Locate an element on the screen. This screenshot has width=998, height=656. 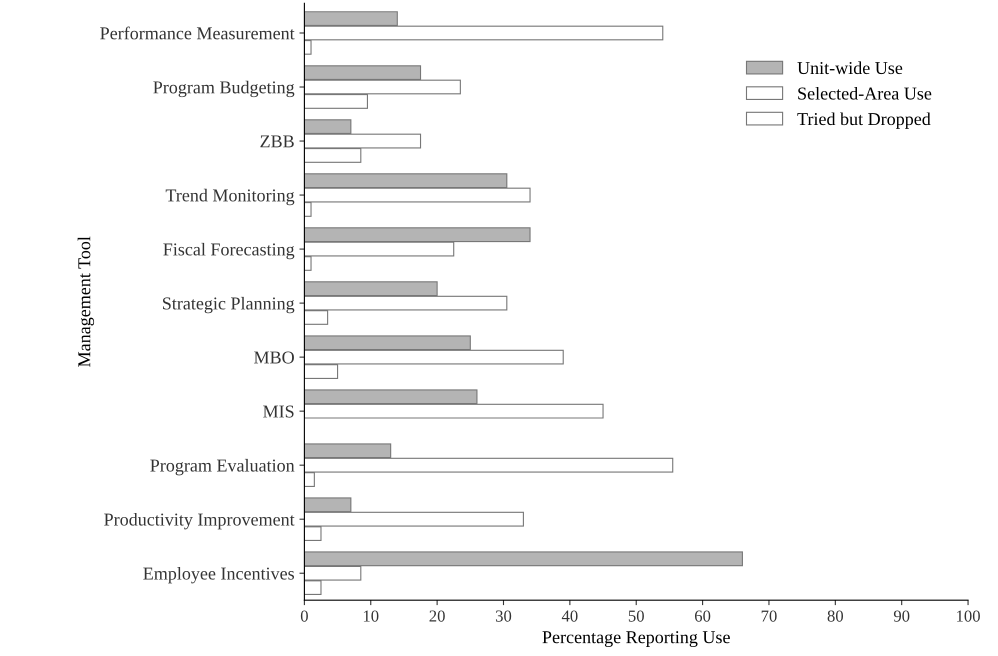
y-tick-label: Productivity Improvement is located at coordinates (199, 521).